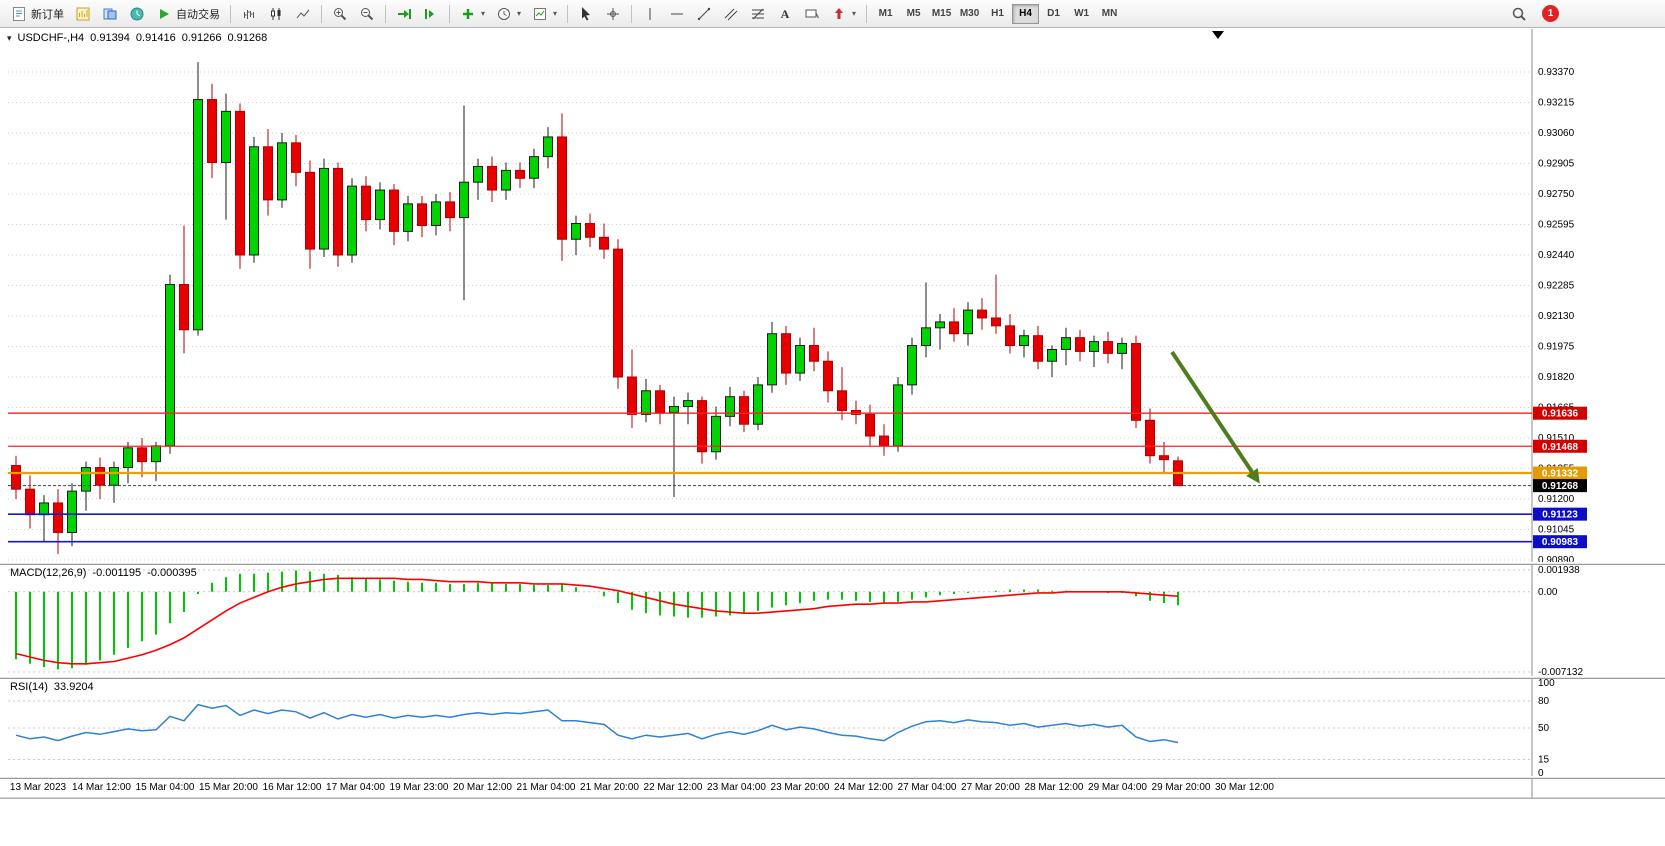  Describe the element at coordinates (1546, 683) in the screenshot. I see `rsi-scale-label: 100` at that location.